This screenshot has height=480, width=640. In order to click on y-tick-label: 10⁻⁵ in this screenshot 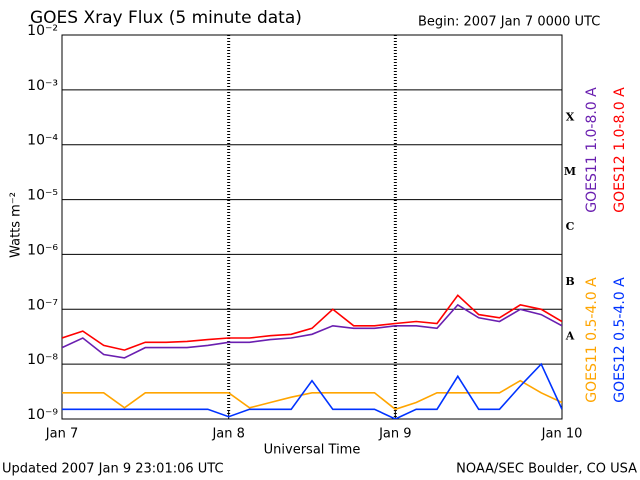, I will do `click(42, 196)`.